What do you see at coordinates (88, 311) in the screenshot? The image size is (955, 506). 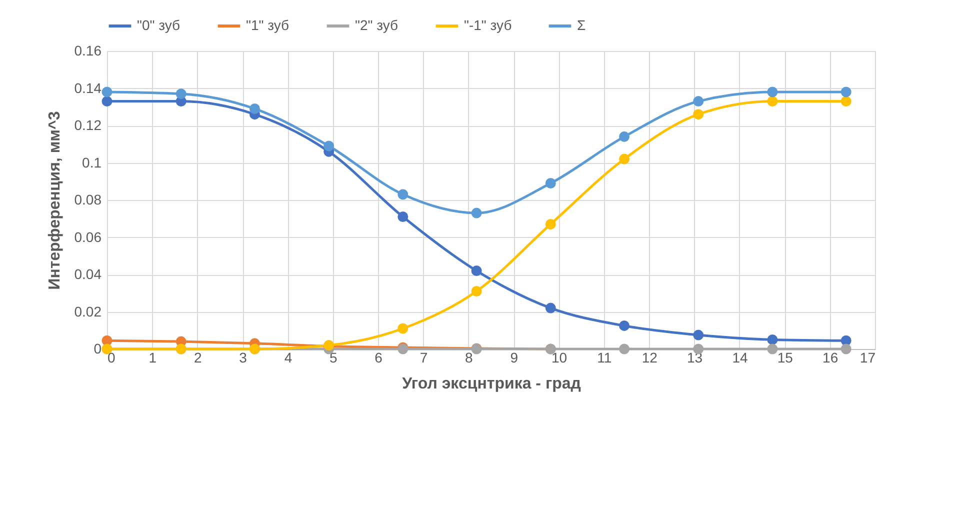 I see `y-tick-label: 0.02` at bounding box center [88, 311].